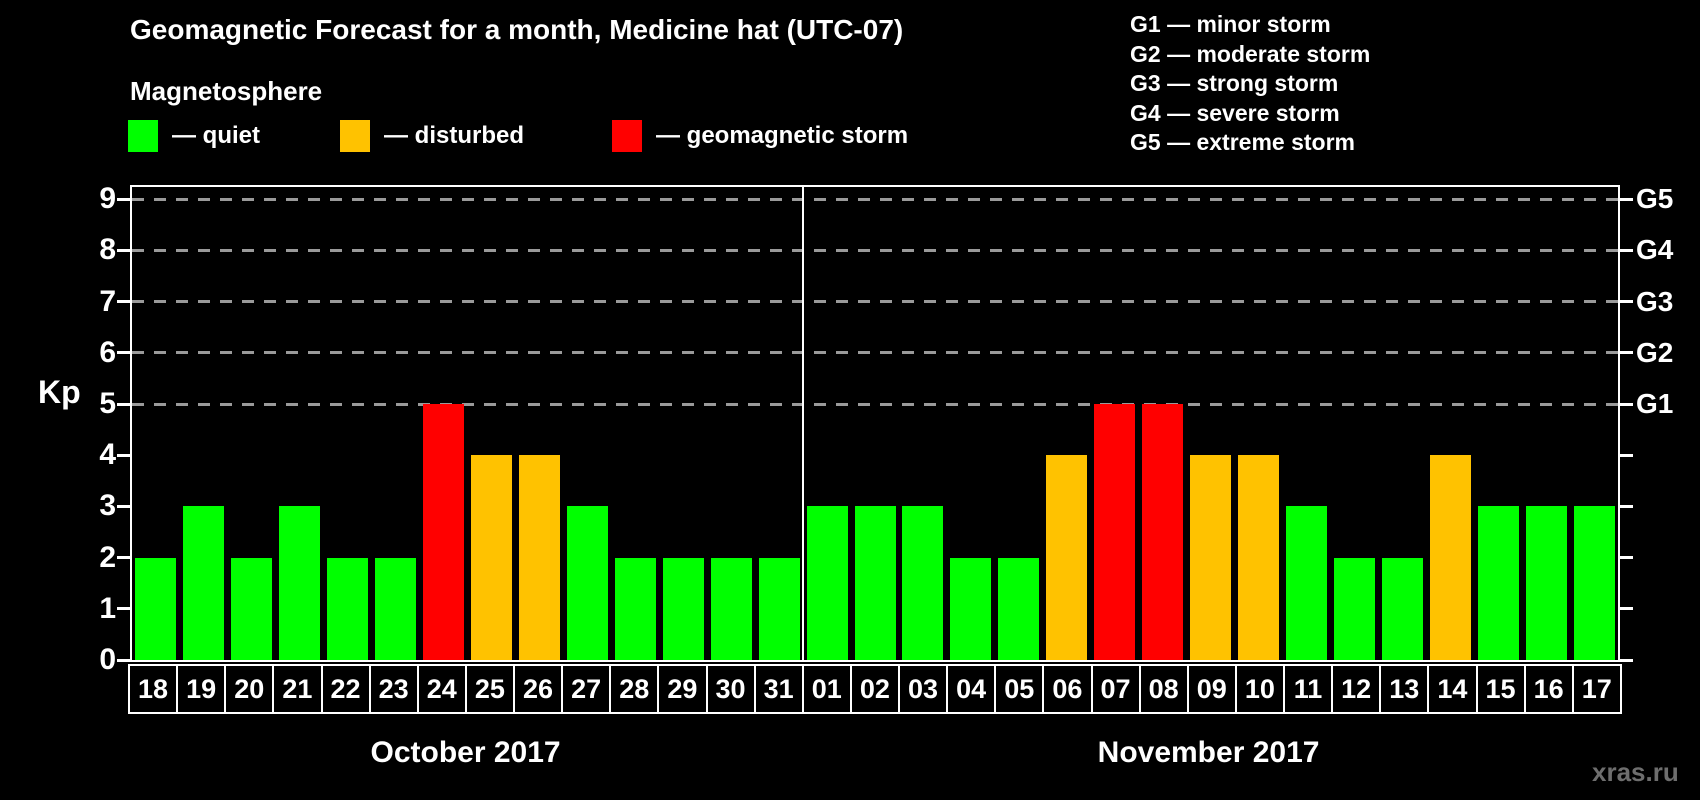 This screenshot has width=1700, height=800. What do you see at coordinates (1500, 689) in the screenshot?
I see `date-label-cell: 15` at bounding box center [1500, 689].